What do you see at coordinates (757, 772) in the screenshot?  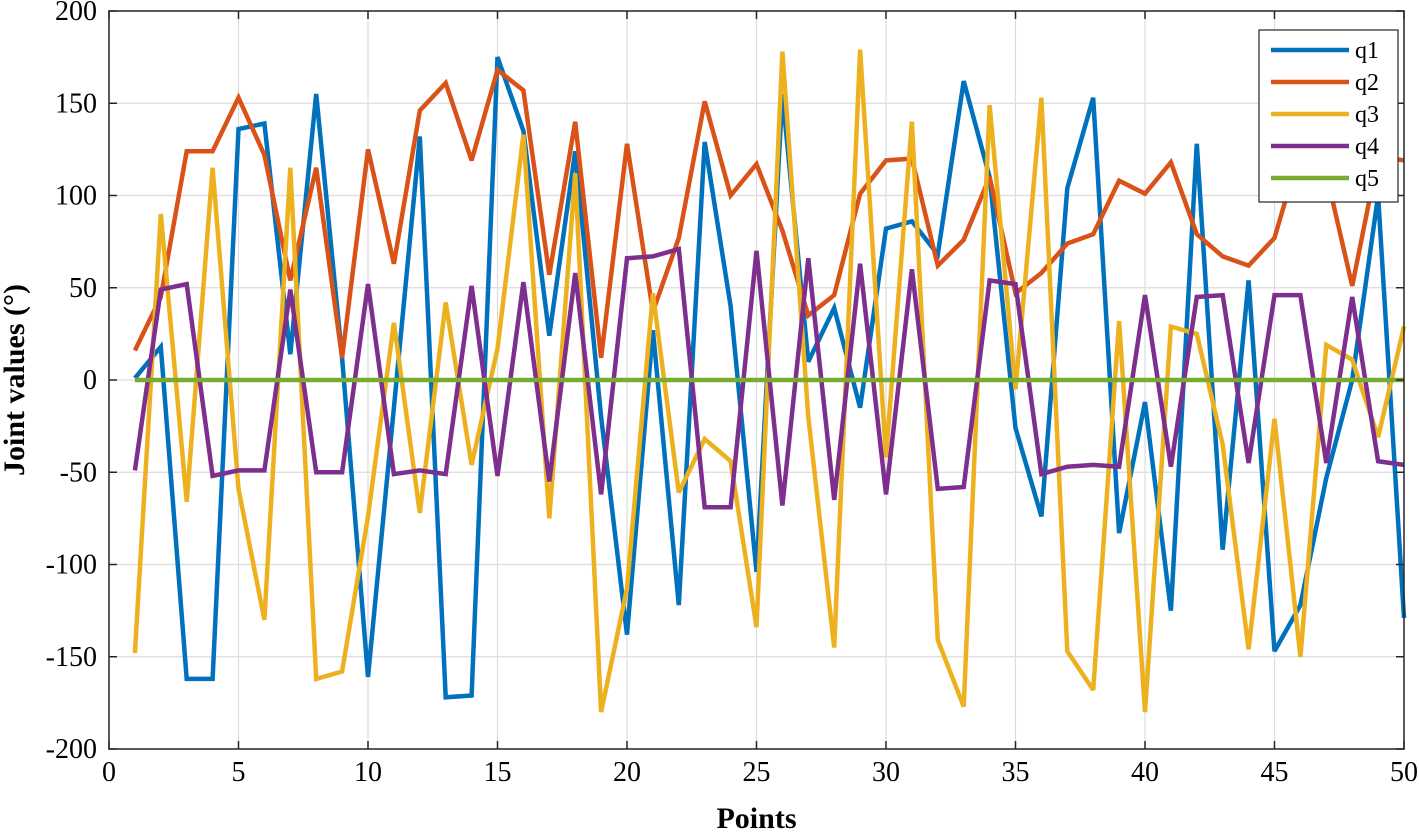 I see `x-tick-label: 25` at bounding box center [757, 772].